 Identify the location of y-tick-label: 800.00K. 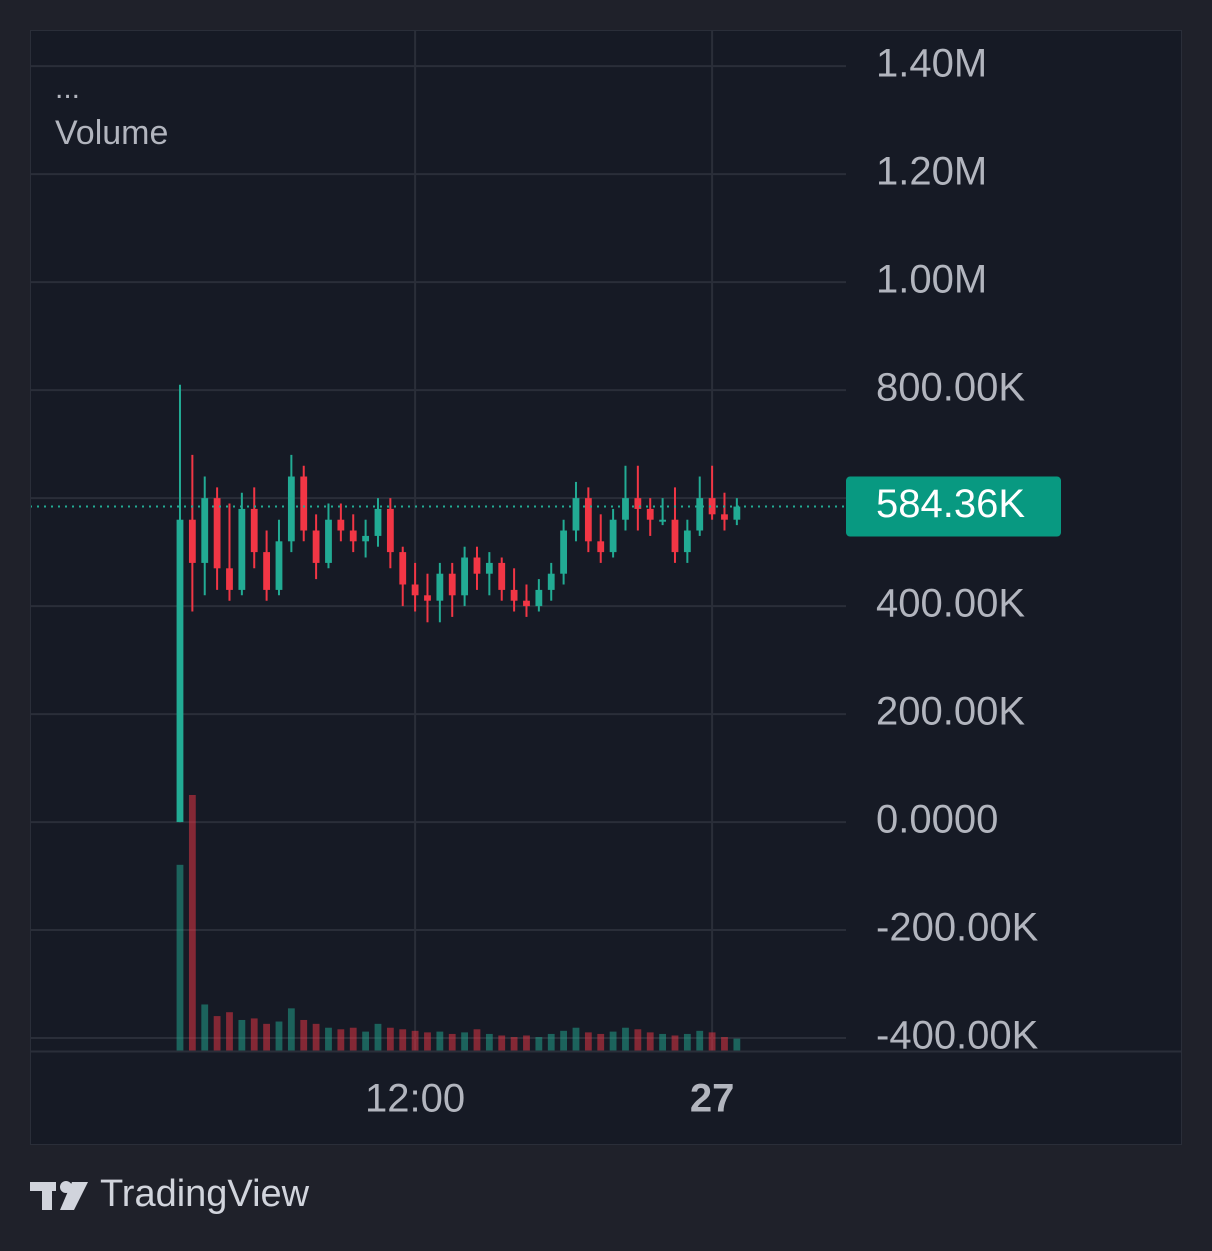
(950, 388).